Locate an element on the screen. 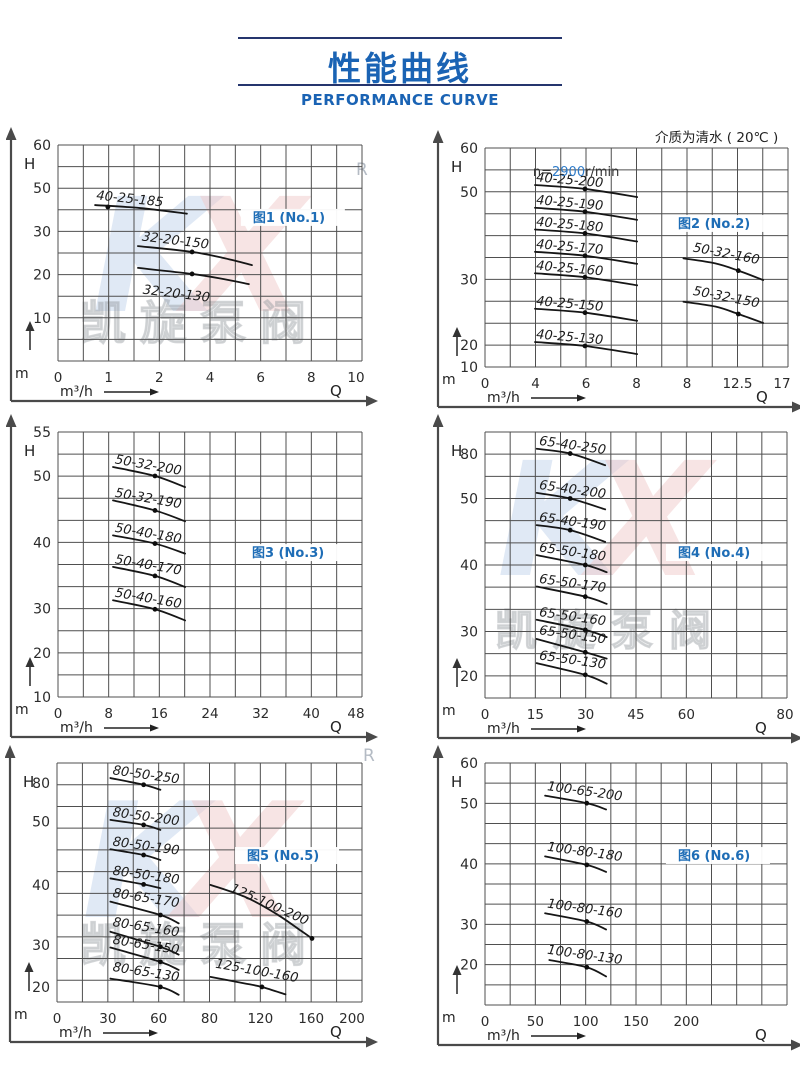  y-tick-label: 60 is located at coordinates (42, 146).